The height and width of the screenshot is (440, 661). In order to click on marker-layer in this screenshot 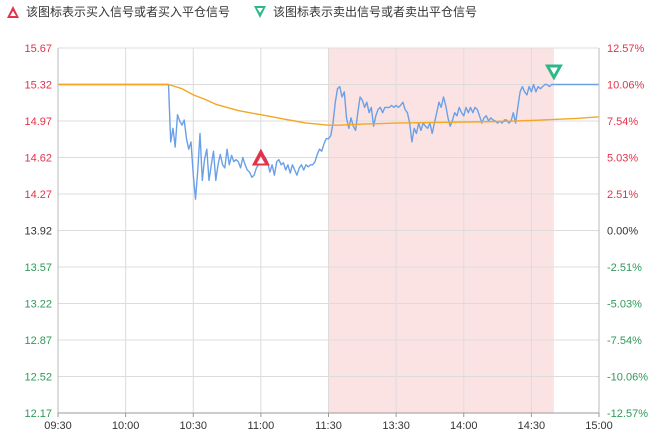, I will do `click(407, 115)`.